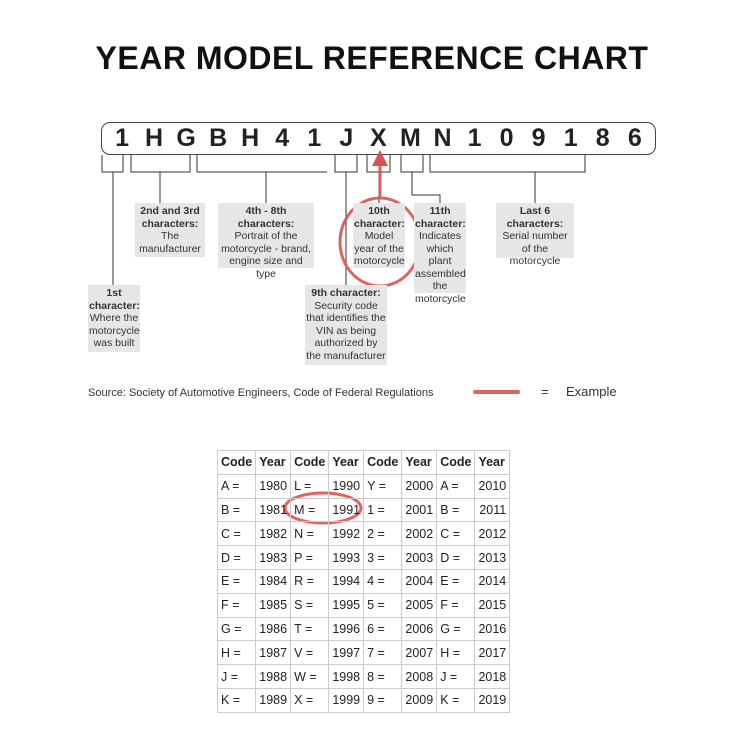  I want to click on code-cell: V =, so click(310, 653).